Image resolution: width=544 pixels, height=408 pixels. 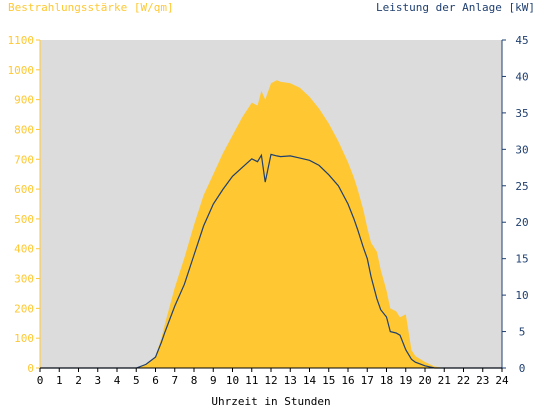 I want to click on x-tick-label: 14, so click(x=310, y=380).